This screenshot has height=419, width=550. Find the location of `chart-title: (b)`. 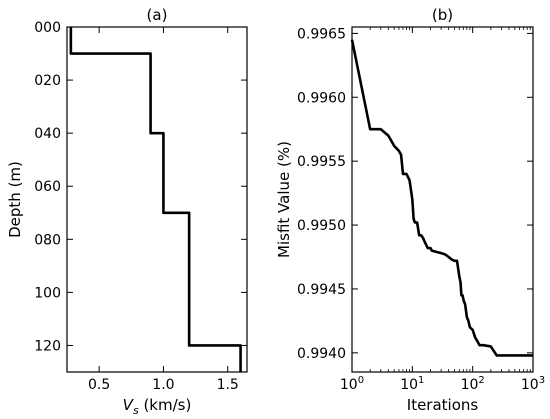

chart-title: (b) is located at coordinates (442, 15).